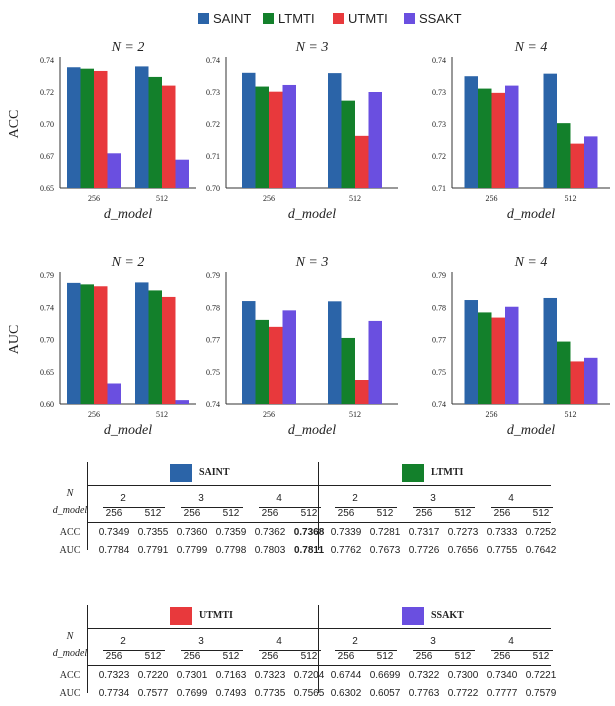  What do you see at coordinates (409, 18) in the screenshot?
I see `legend-swatch-ssakt` at bounding box center [409, 18].